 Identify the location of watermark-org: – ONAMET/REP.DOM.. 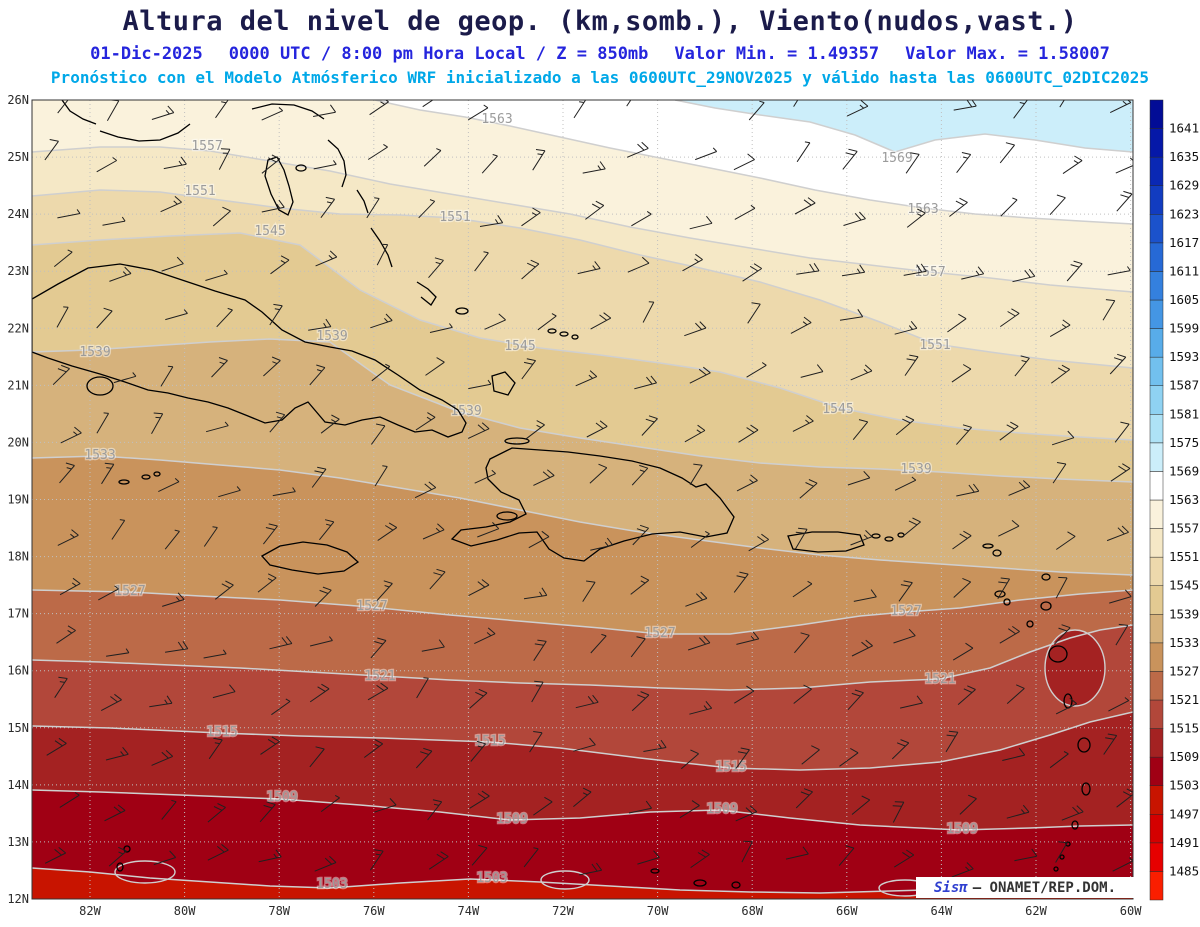
(1044, 887).